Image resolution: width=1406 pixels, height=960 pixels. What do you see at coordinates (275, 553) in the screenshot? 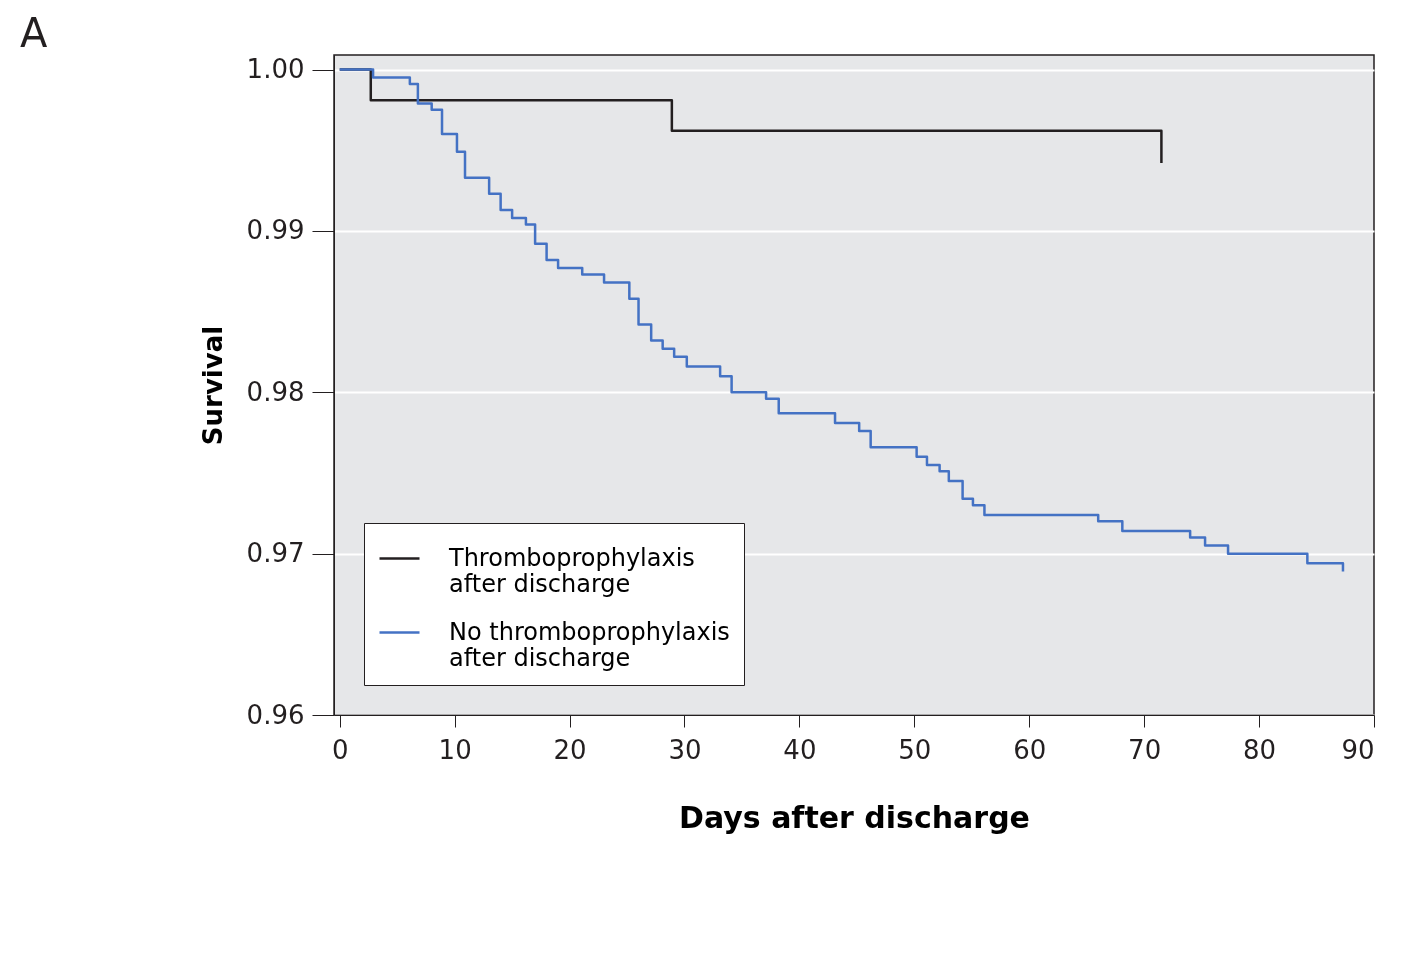
I see `y-tick-label: 0.97` at bounding box center [275, 553].